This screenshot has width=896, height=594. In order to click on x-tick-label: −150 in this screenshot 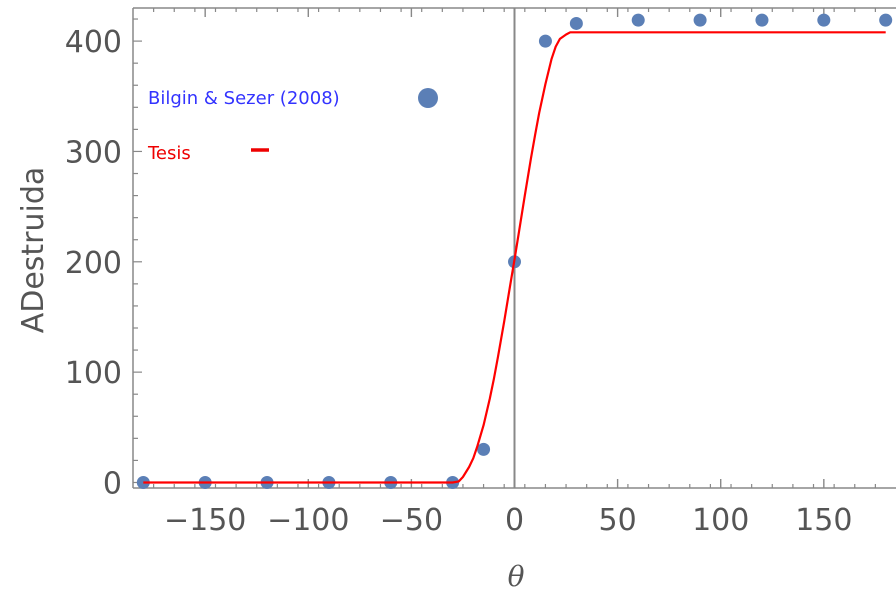, I will do `click(205, 520)`.